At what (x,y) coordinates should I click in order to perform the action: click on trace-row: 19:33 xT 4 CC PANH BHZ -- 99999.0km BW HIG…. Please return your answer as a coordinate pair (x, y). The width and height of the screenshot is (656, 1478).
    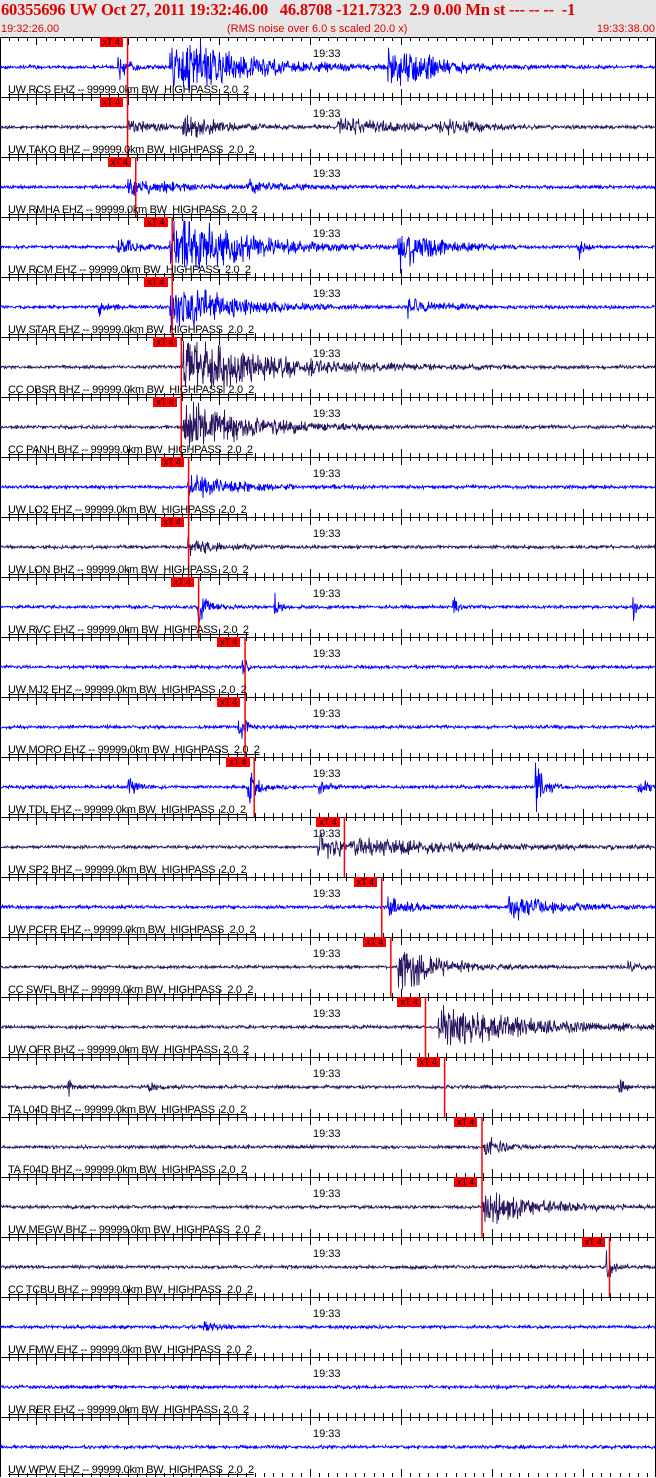
    Looking at the image, I should click on (328, 427).